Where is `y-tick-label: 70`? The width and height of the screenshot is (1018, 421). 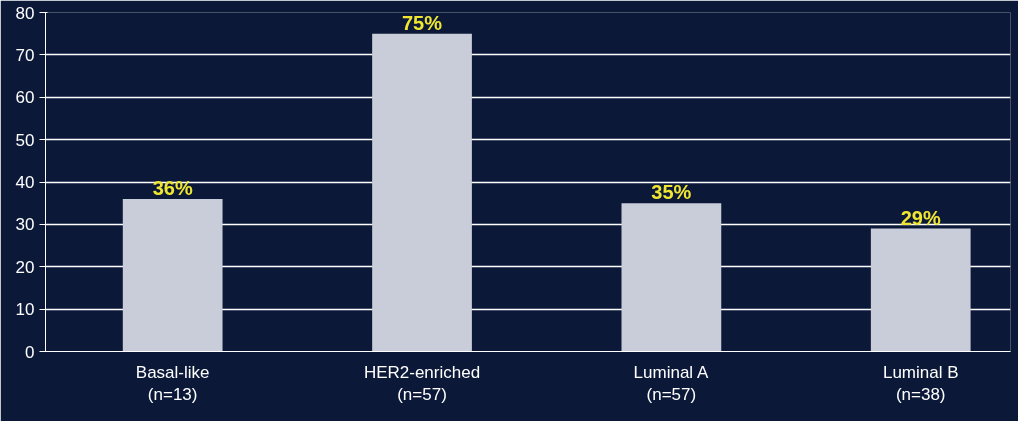
y-tick-label: 70 is located at coordinates (25, 55).